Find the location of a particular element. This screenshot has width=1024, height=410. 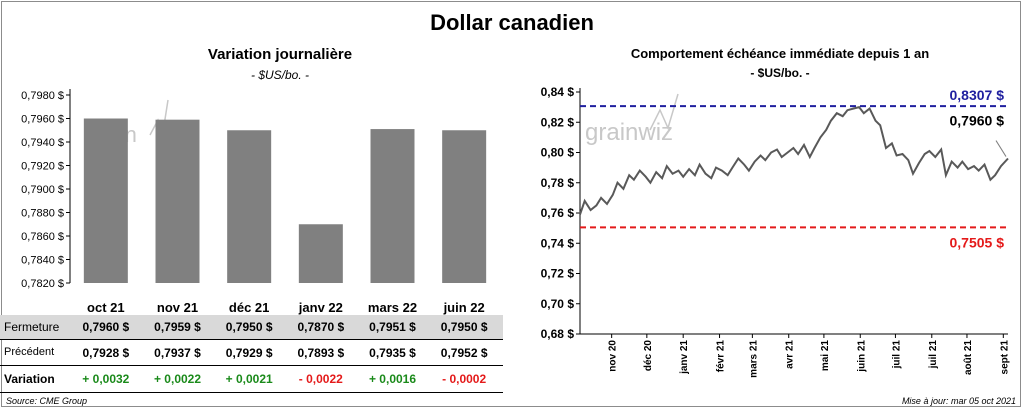

y-tick-label: 0,78 $ is located at coordinates (558, 183).